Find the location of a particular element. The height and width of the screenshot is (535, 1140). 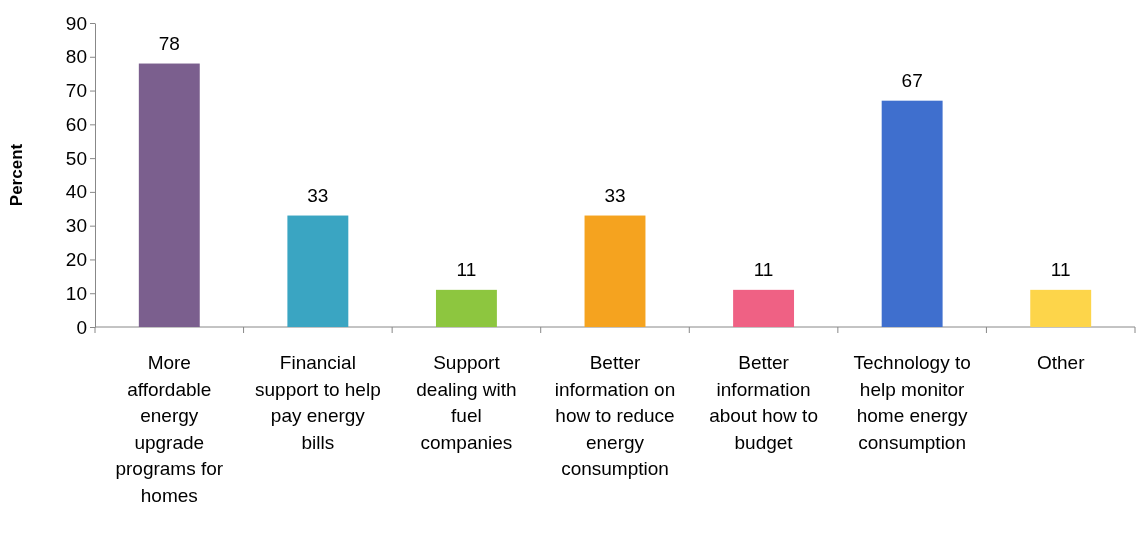

x-tick-label: Financial support to help pay energy bills is located at coordinates (318, 402).